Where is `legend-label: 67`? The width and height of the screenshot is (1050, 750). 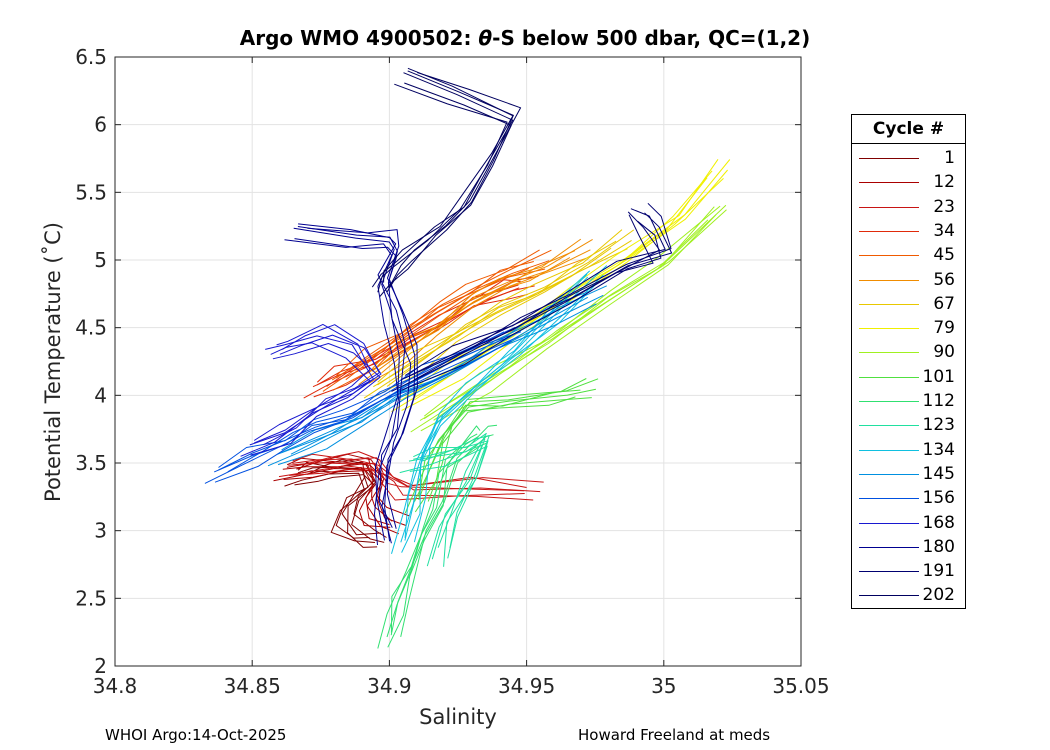
legend-label: 67 is located at coordinates (944, 303).